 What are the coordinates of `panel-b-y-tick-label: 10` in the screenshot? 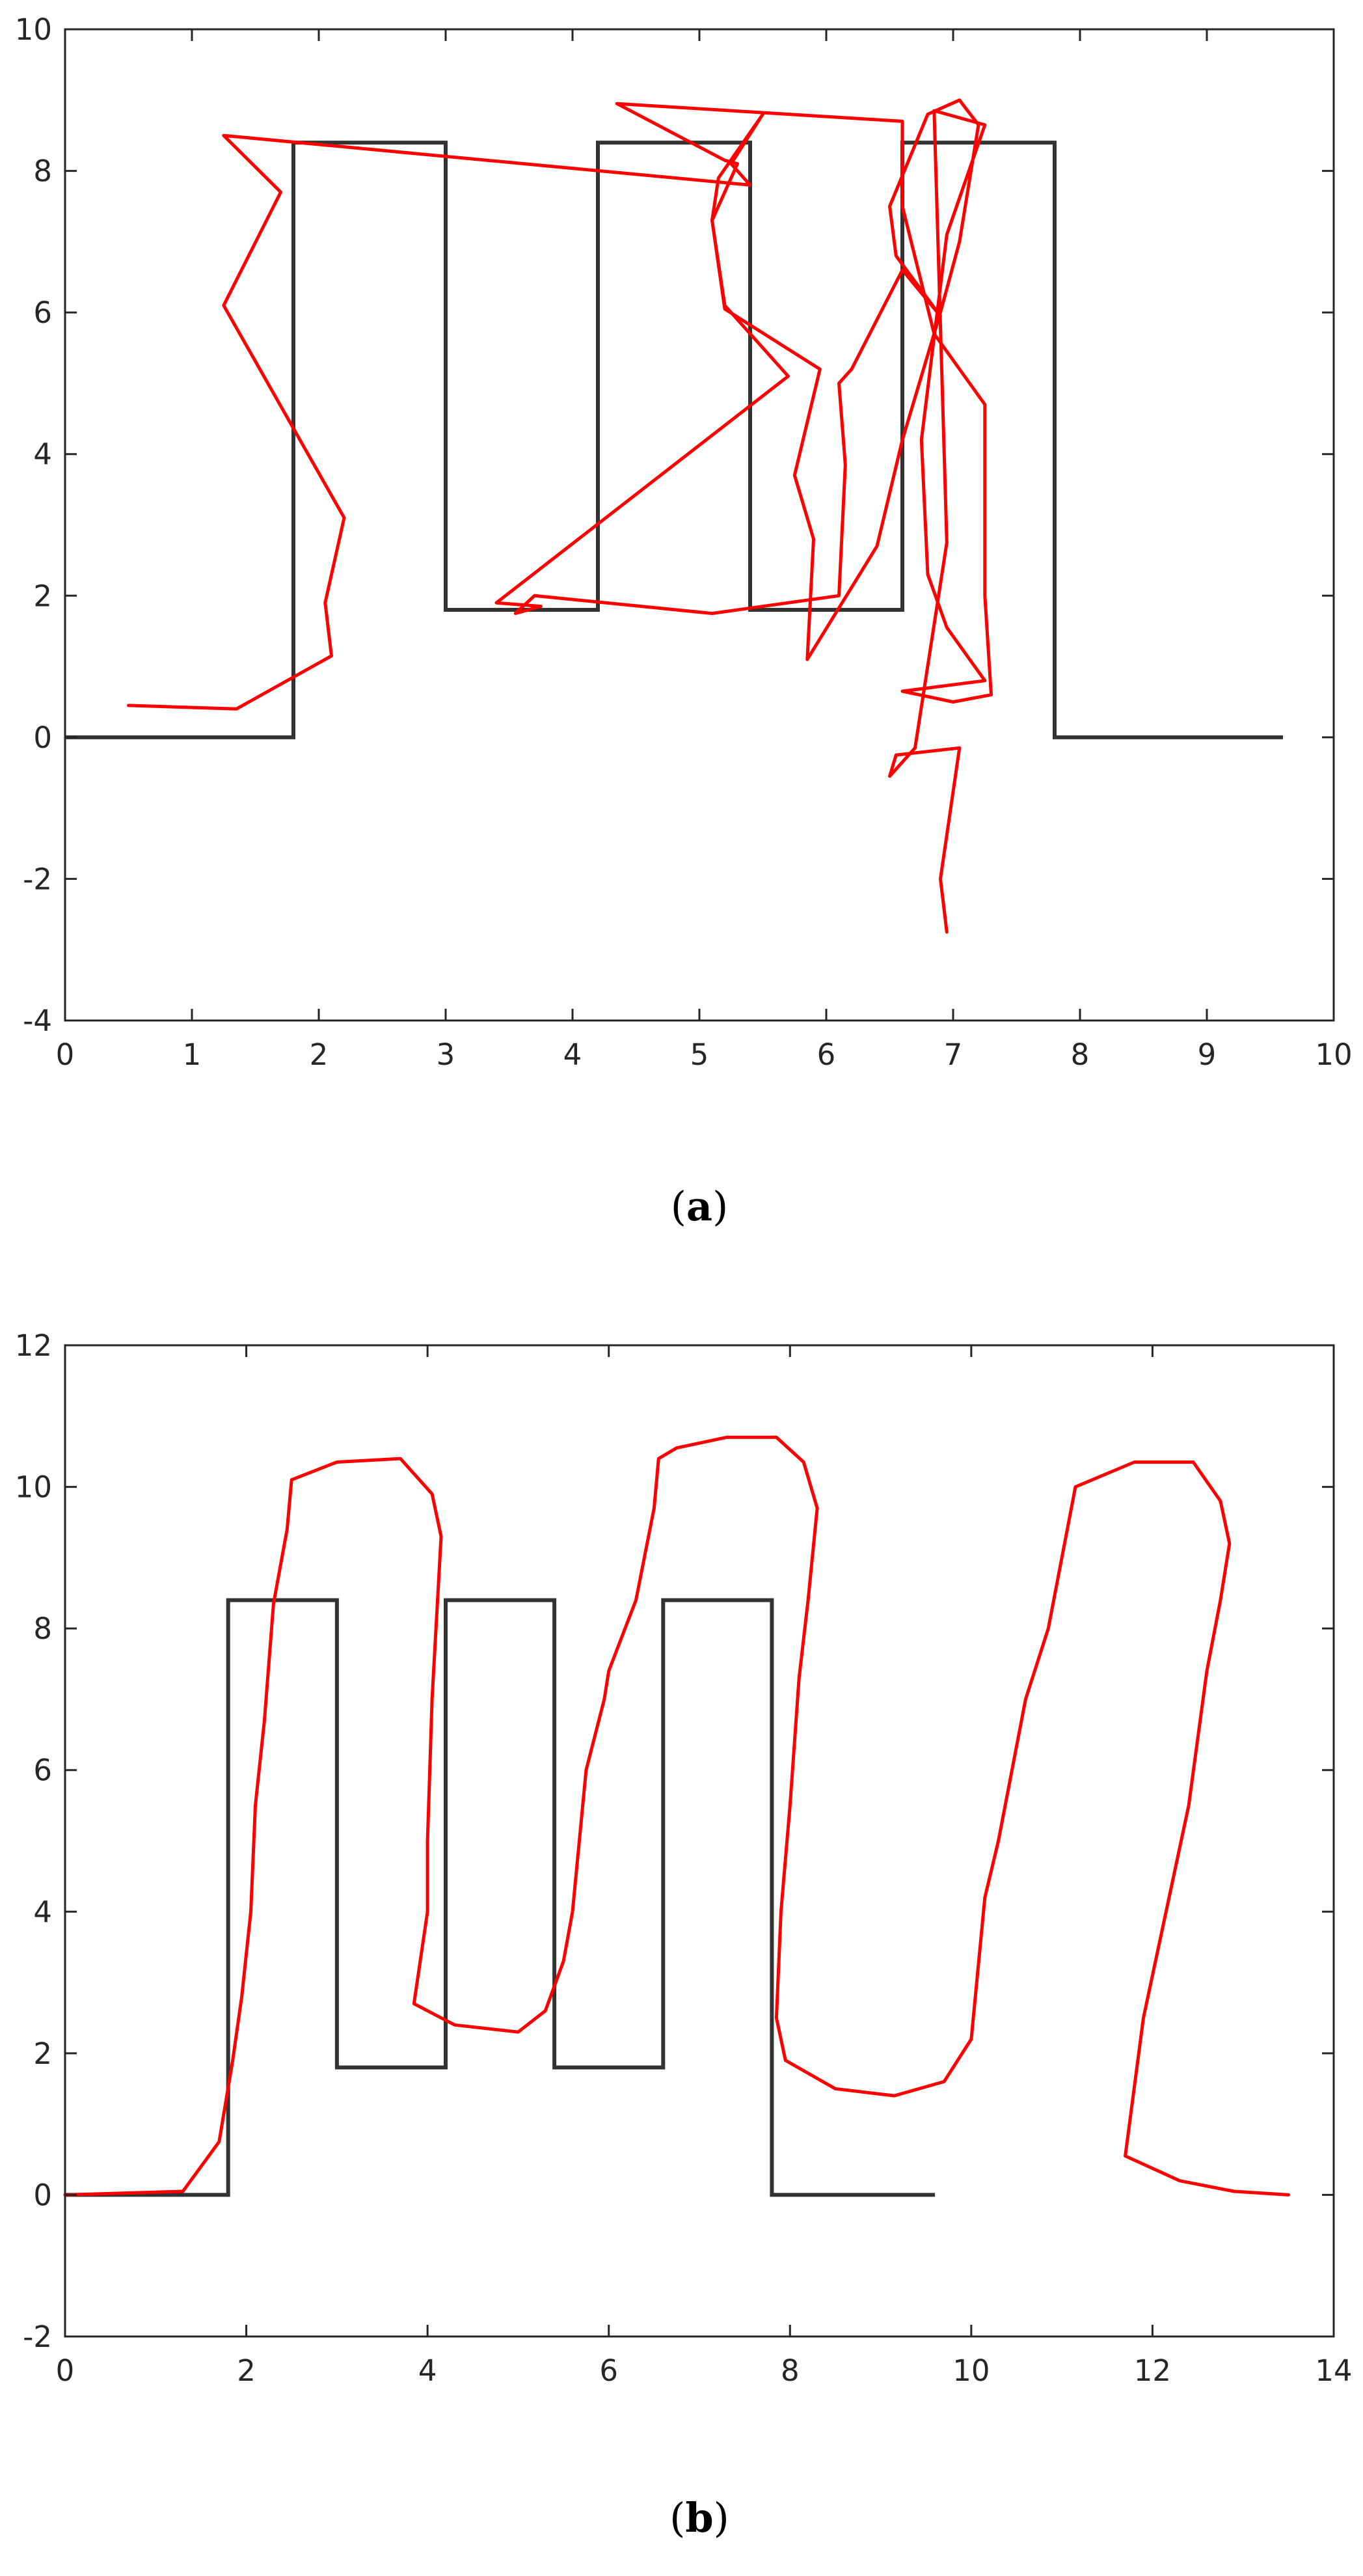 It's located at (33, 1488).